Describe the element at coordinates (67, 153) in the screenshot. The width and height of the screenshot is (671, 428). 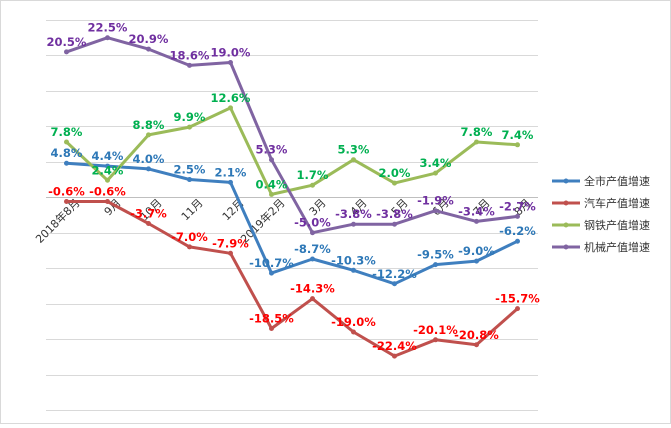
I see `data-label: 4.8%` at that location.